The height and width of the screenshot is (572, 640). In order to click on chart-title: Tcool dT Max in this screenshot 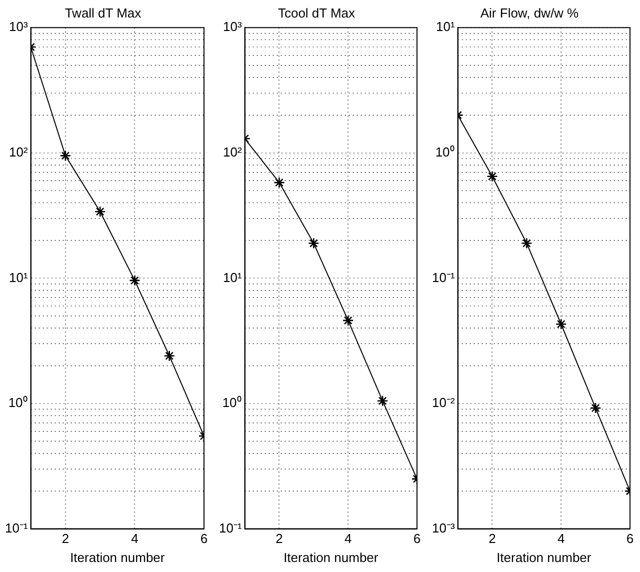, I will do `click(317, 12)`.